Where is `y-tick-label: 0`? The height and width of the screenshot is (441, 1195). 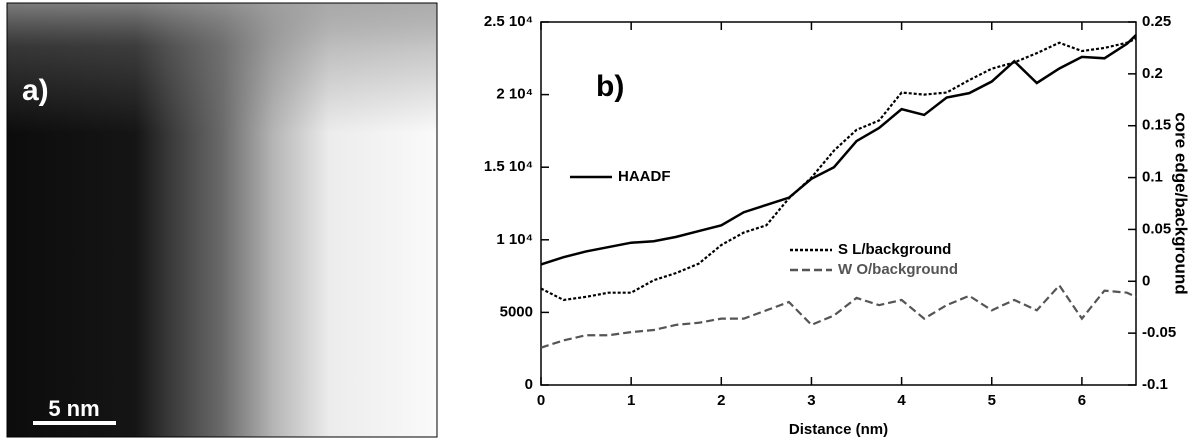
y-tick-label: 0 is located at coordinates (529, 384).